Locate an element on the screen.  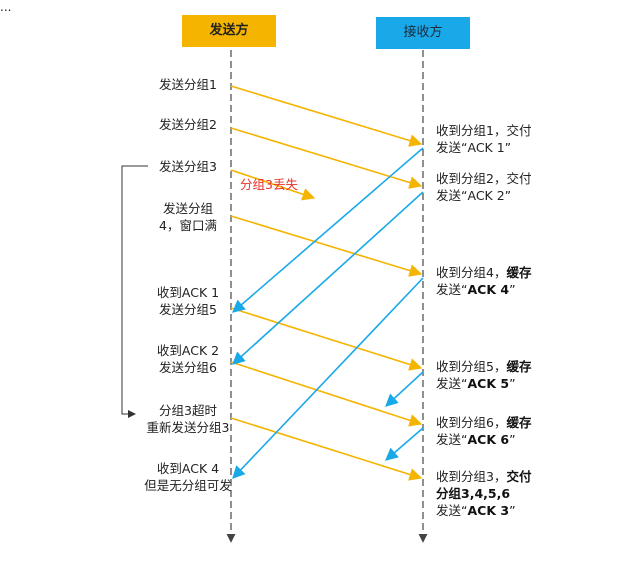
receiver-note-text: 收到分组4， is located at coordinates (471, 272).